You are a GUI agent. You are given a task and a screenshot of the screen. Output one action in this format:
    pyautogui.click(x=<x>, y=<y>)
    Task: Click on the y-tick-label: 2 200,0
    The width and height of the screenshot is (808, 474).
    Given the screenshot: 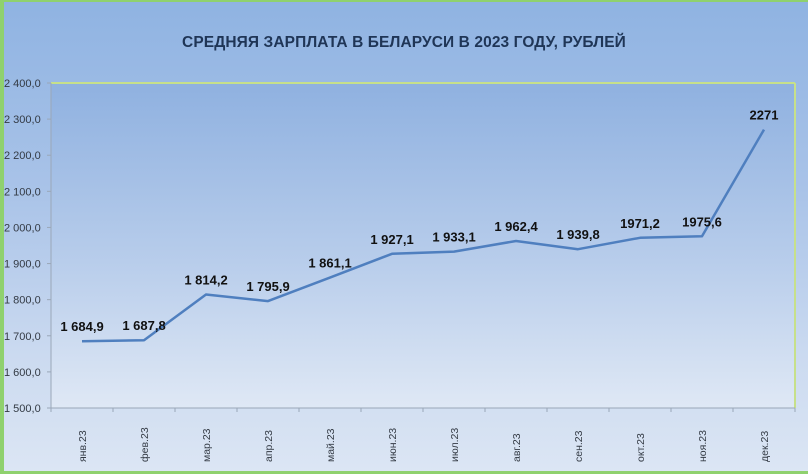 What is the action you would take?
    pyautogui.click(x=22, y=156)
    